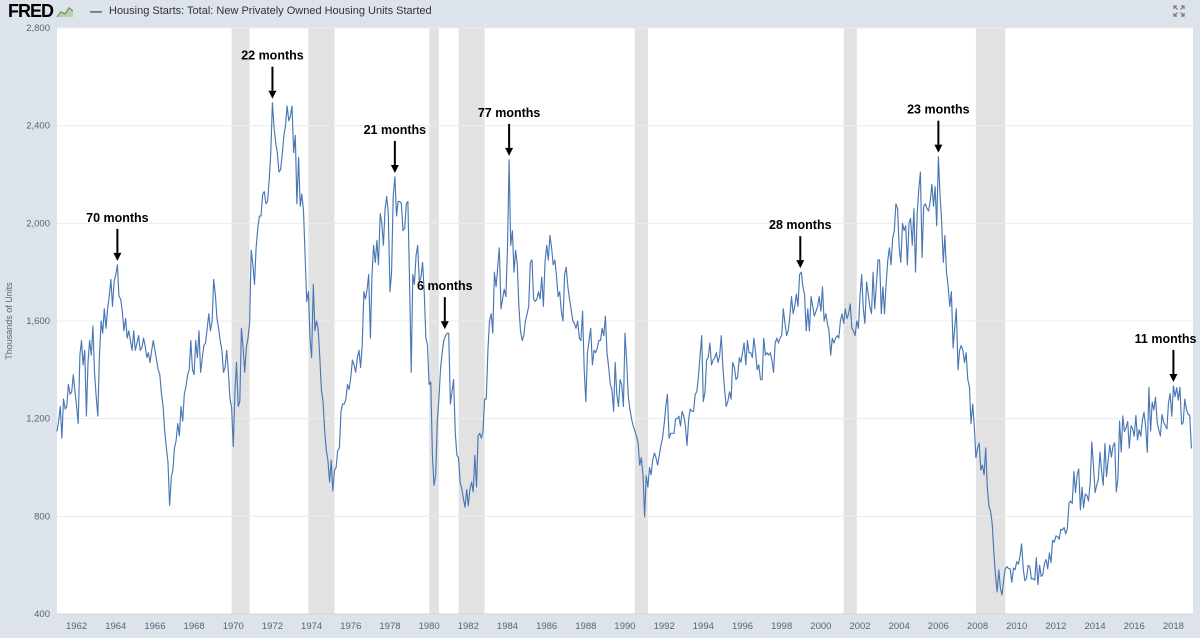  I want to click on series-legend-dash: —, so click(96, 11).